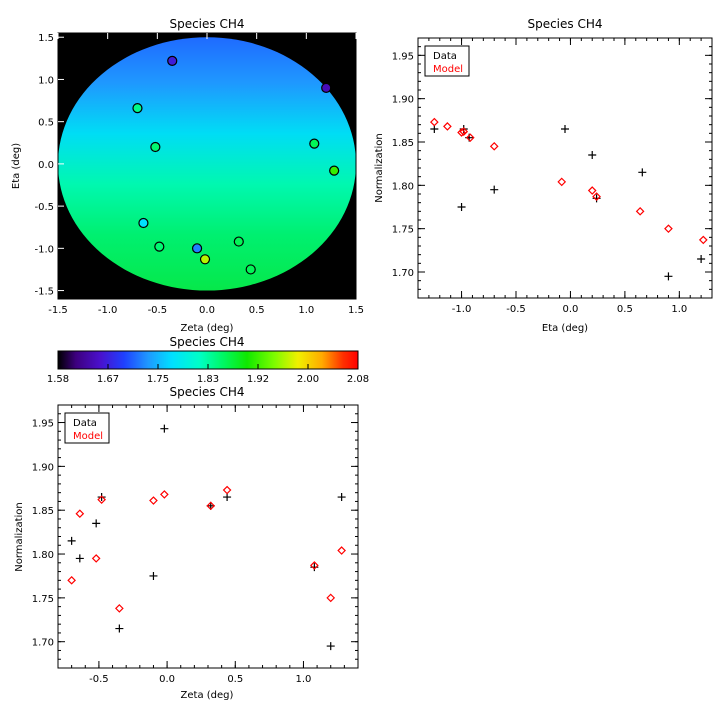  Describe the element at coordinates (85, 423) in the screenshot. I see `zeta-legend-data: Data` at that location.